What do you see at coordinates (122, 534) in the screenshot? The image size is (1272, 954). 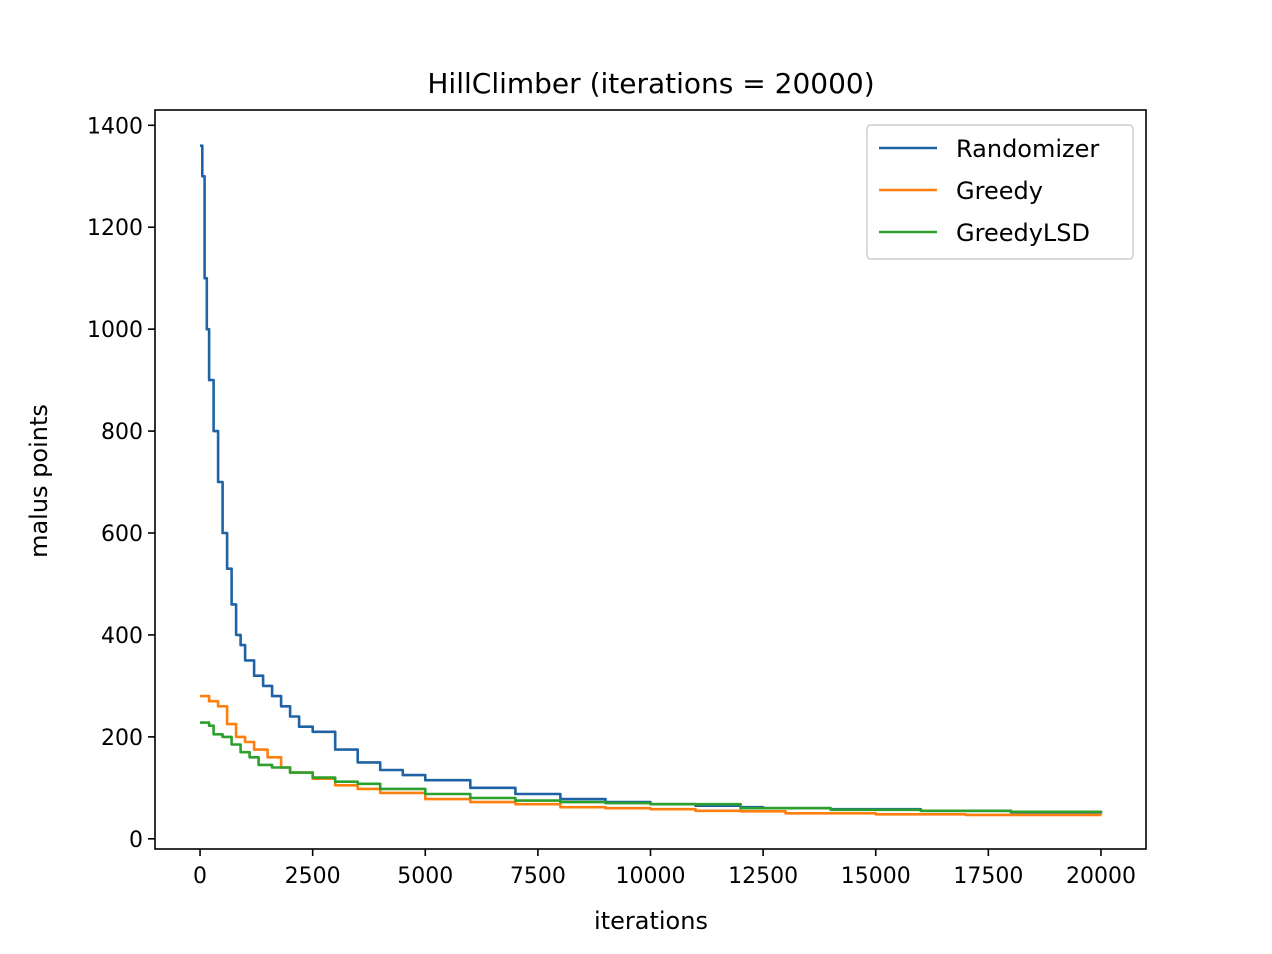 I see `y-tick-label: 600` at bounding box center [122, 534].